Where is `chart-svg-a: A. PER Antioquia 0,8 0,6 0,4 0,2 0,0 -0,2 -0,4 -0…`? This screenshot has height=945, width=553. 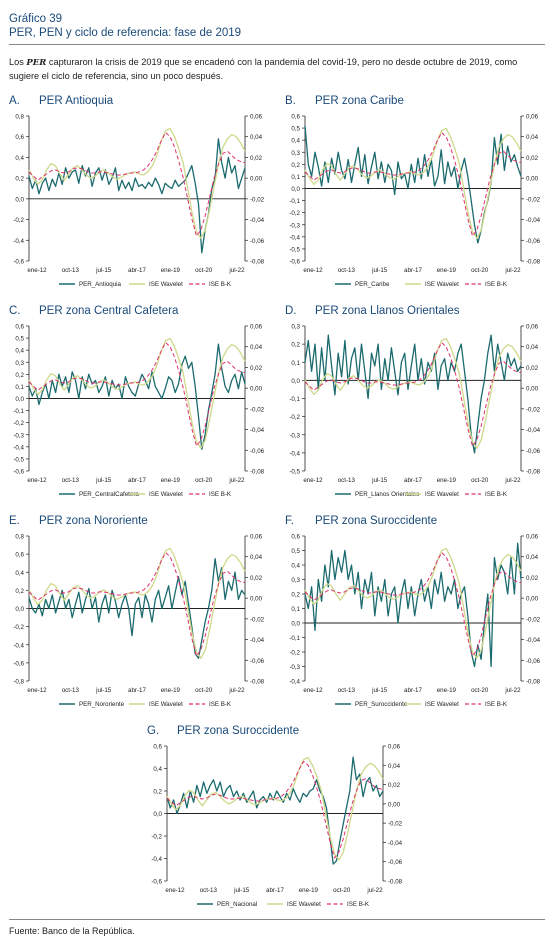 chart-svg-a: A. PER Antioquia 0,8 0,6 0,4 0,2 0,0 -0,2 -0,4 -0… is located at coordinates (137, 191).